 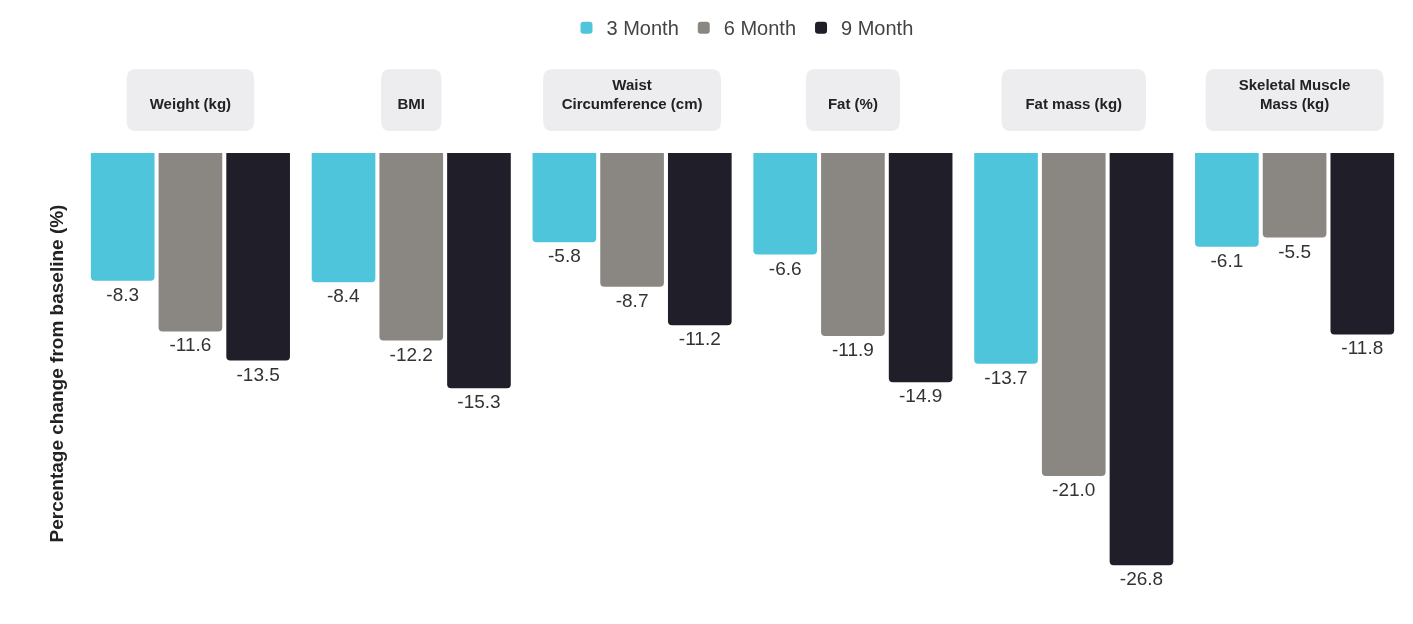 What do you see at coordinates (190, 103) in the screenshot?
I see `x-tick-label: Weight (kg)` at bounding box center [190, 103].